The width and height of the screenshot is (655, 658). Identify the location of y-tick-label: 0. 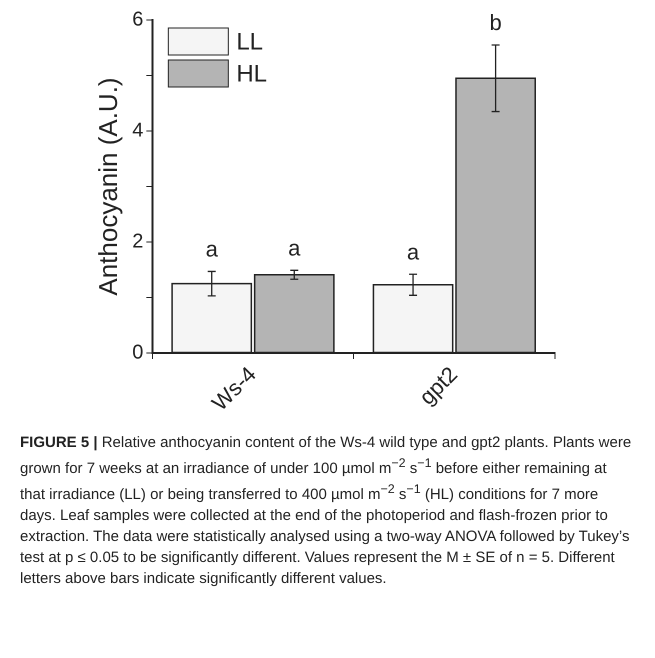
(138, 353).